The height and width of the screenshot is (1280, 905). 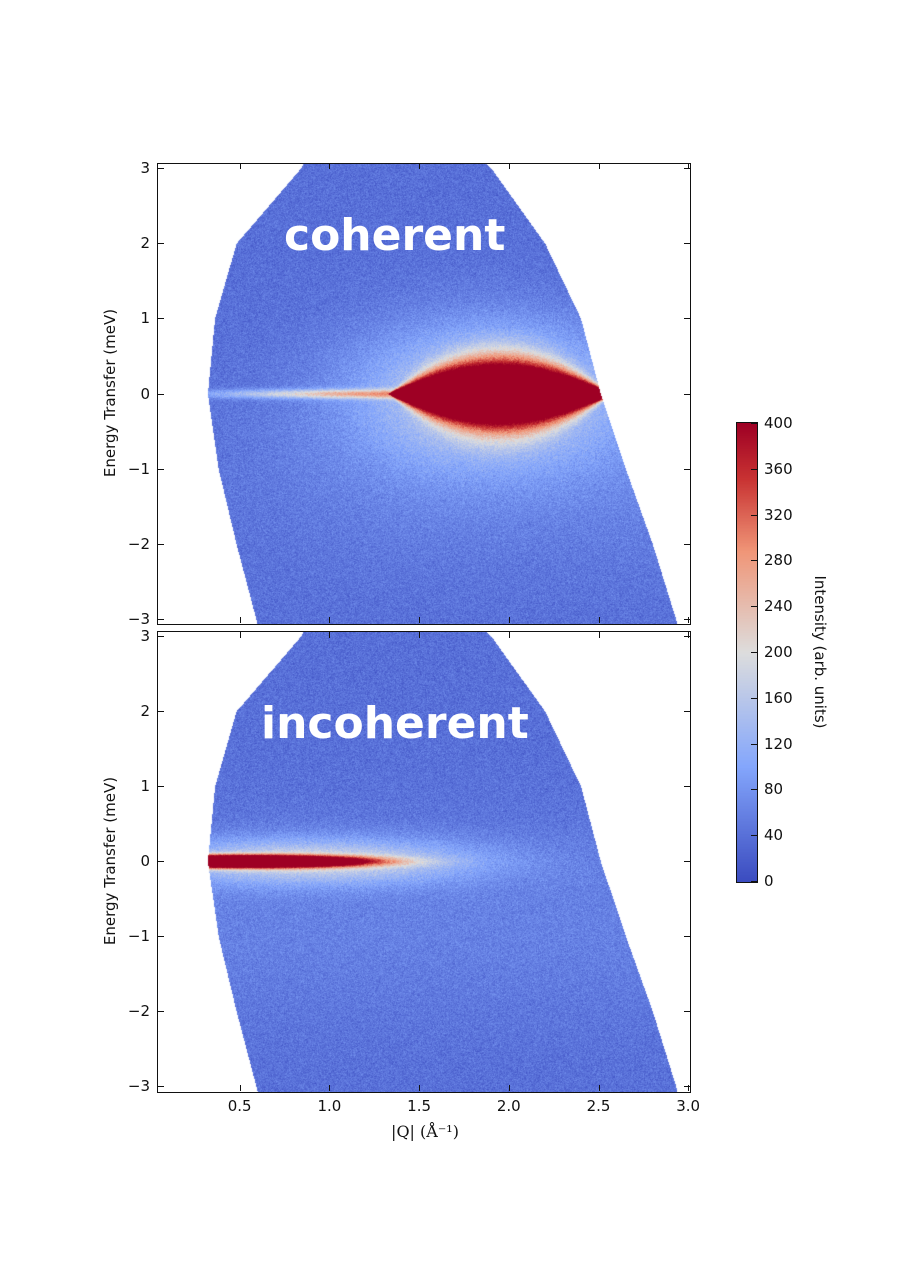 I want to click on colorbar-tick-label-1: 360, so click(x=778, y=469).